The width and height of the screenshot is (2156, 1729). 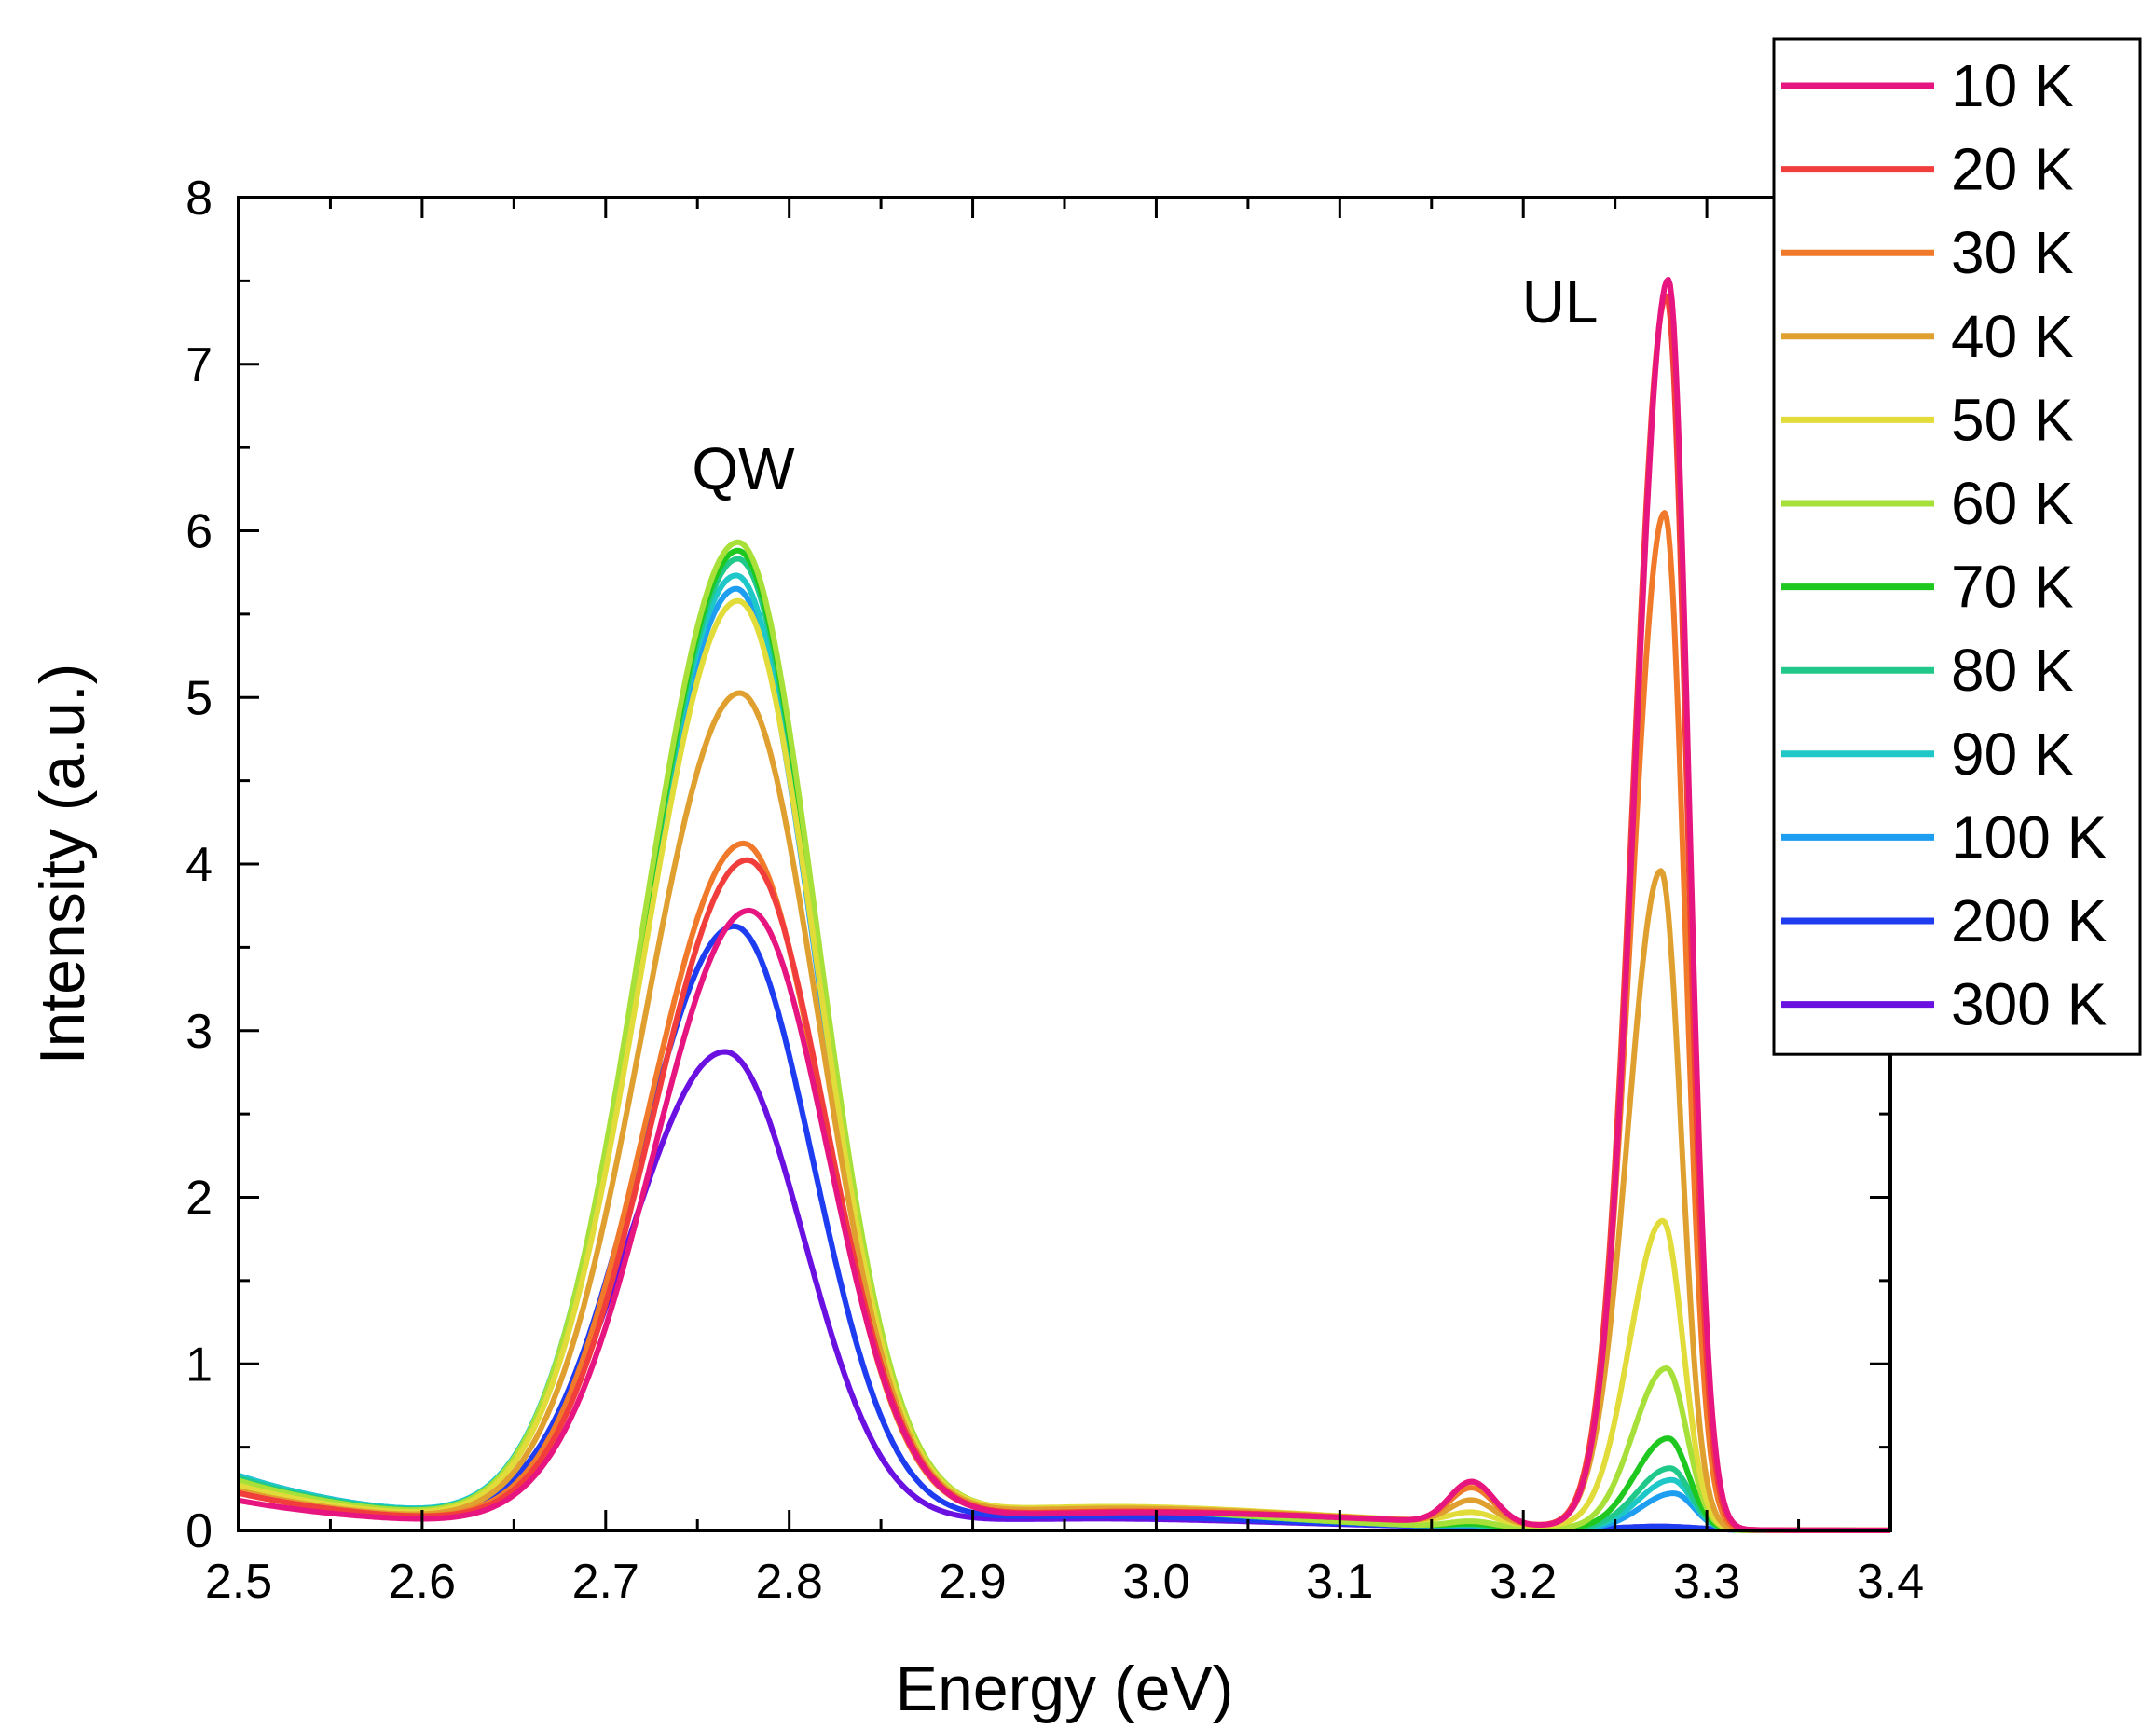 I want to click on x-tick-label: 3.0, so click(x=1156, y=1582).